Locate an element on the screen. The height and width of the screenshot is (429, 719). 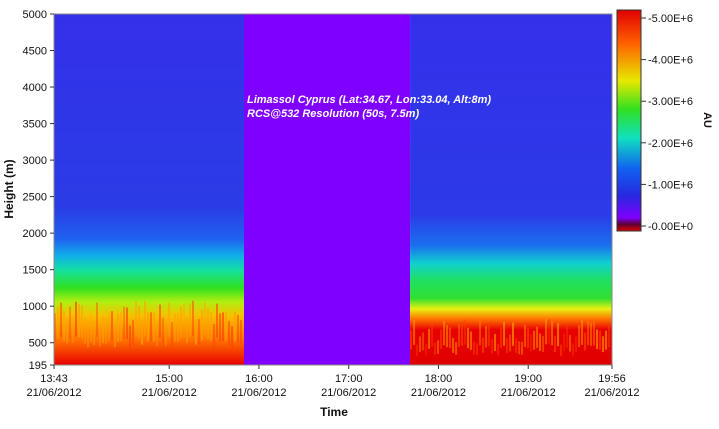
colorbar-tick-label: -1.00E+6 is located at coordinates (670, 185).